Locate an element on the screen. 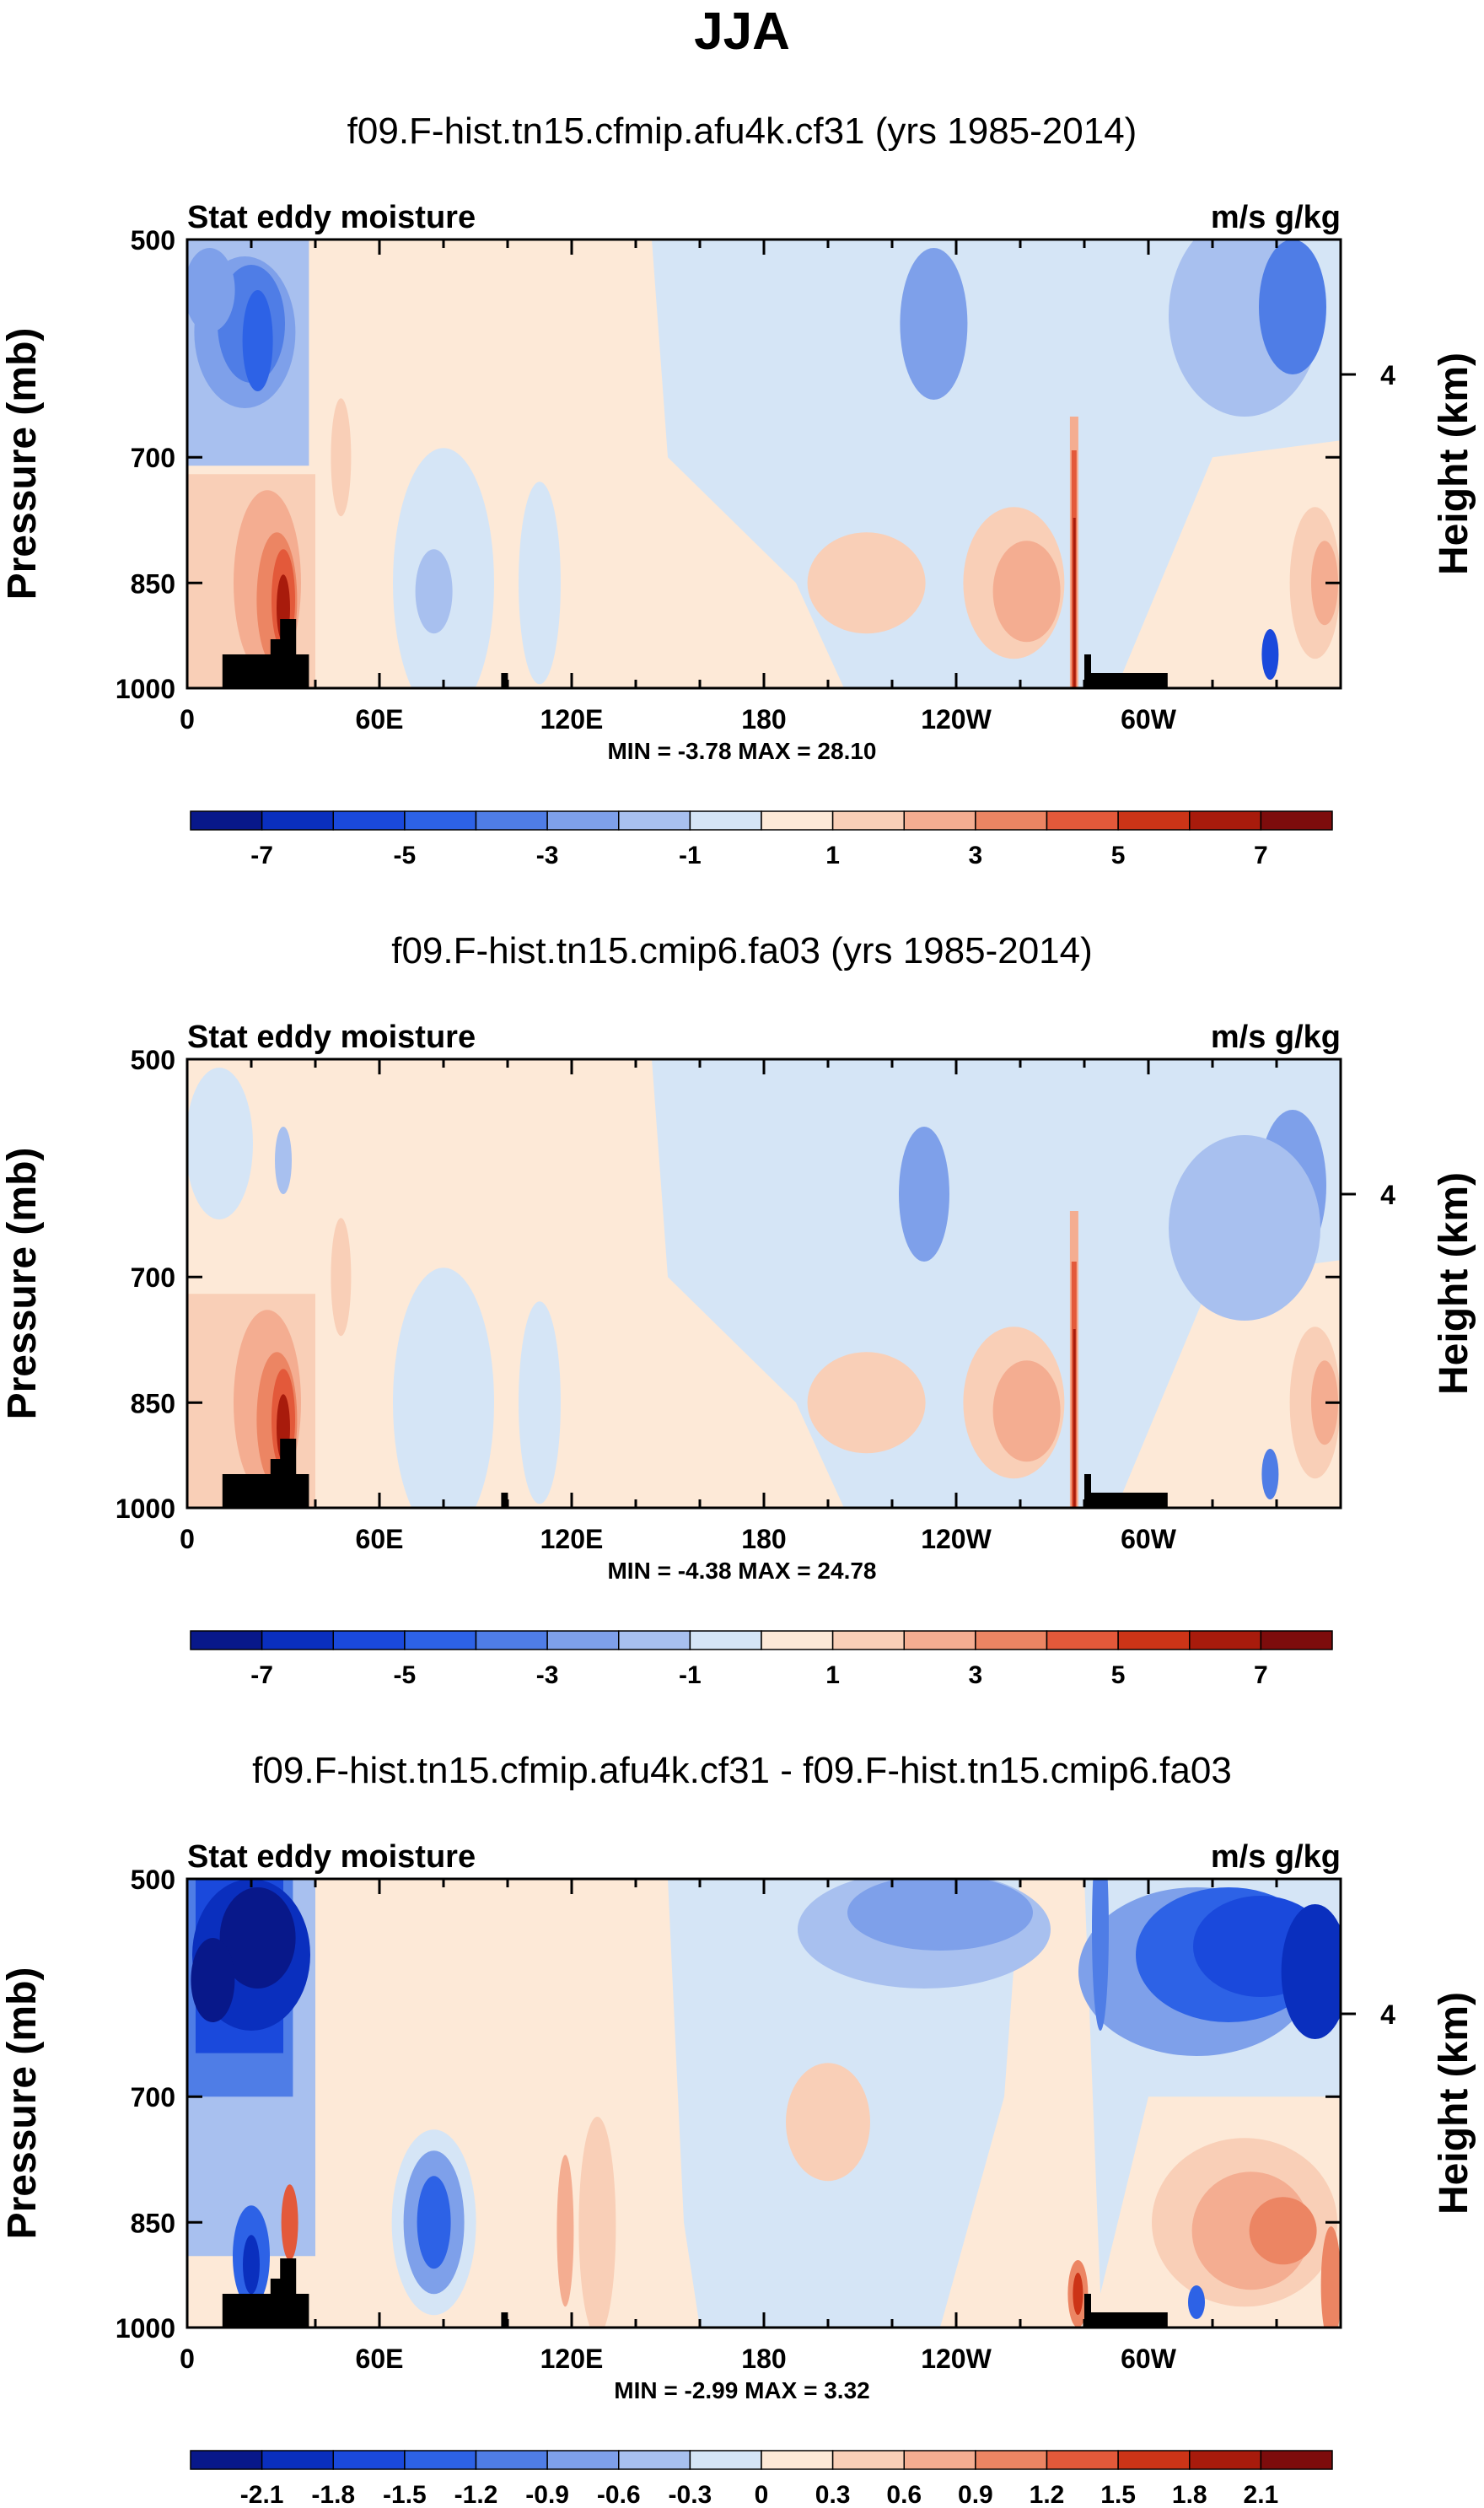 The width and height of the screenshot is (1484, 2508). colorbar-label: -7 is located at coordinates (261, 1675).